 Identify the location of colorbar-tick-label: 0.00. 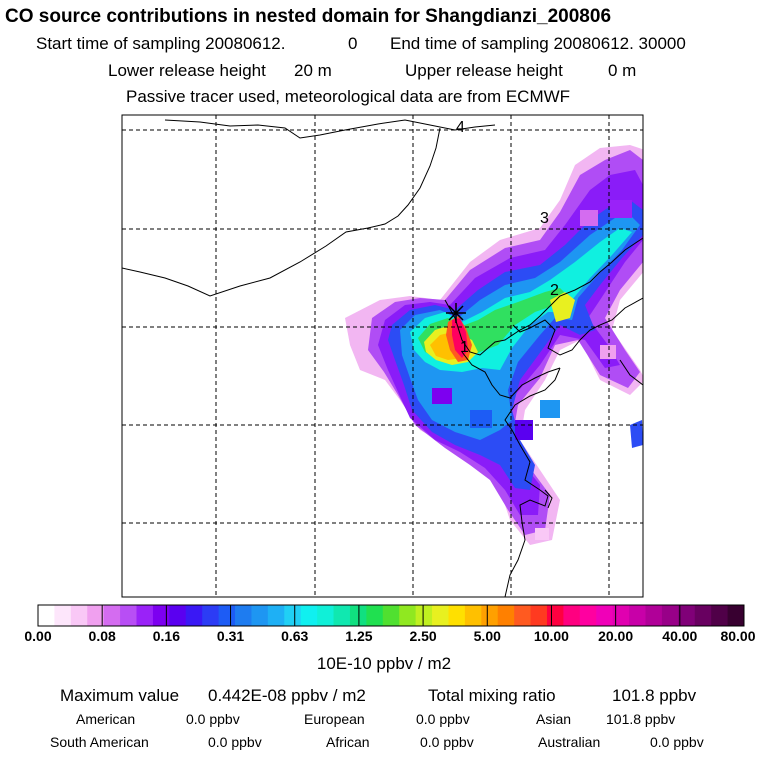
(38, 636).